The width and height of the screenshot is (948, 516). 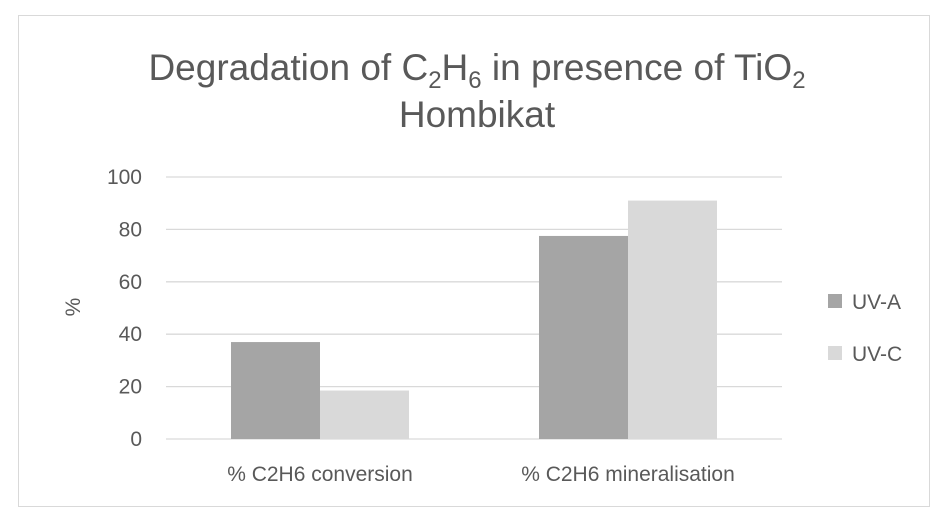 I want to click on legend-swatch-uv-c, so click(x=835, y=353).